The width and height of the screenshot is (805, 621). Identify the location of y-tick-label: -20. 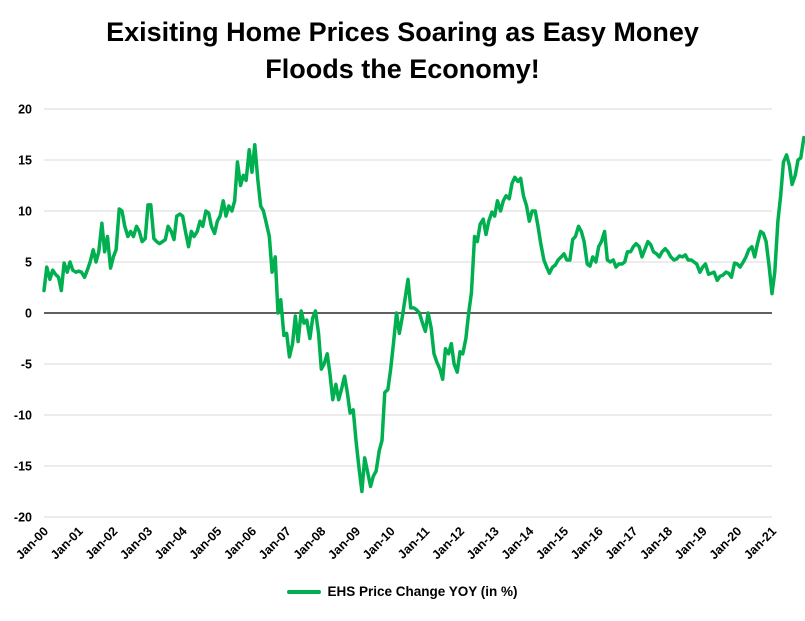
(23, 518).